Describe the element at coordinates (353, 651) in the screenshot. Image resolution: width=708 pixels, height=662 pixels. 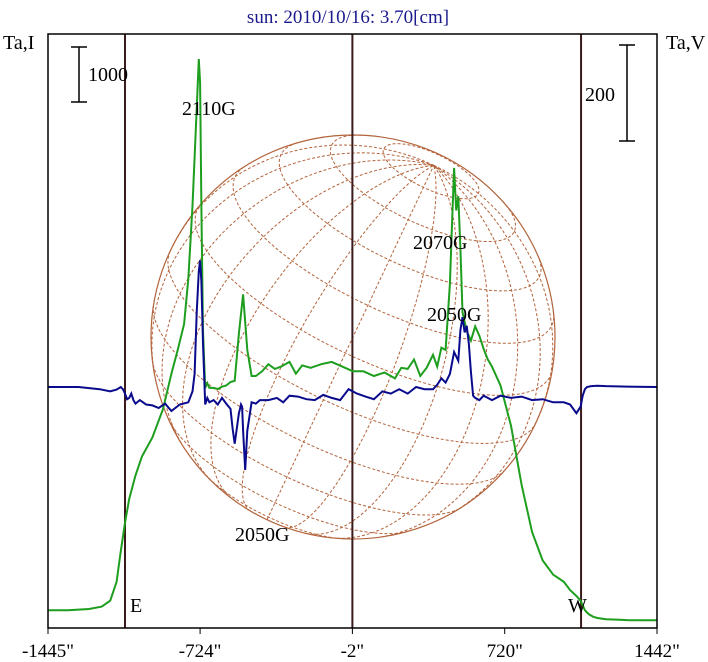
I see `x-tick-label: -2"` at that location.